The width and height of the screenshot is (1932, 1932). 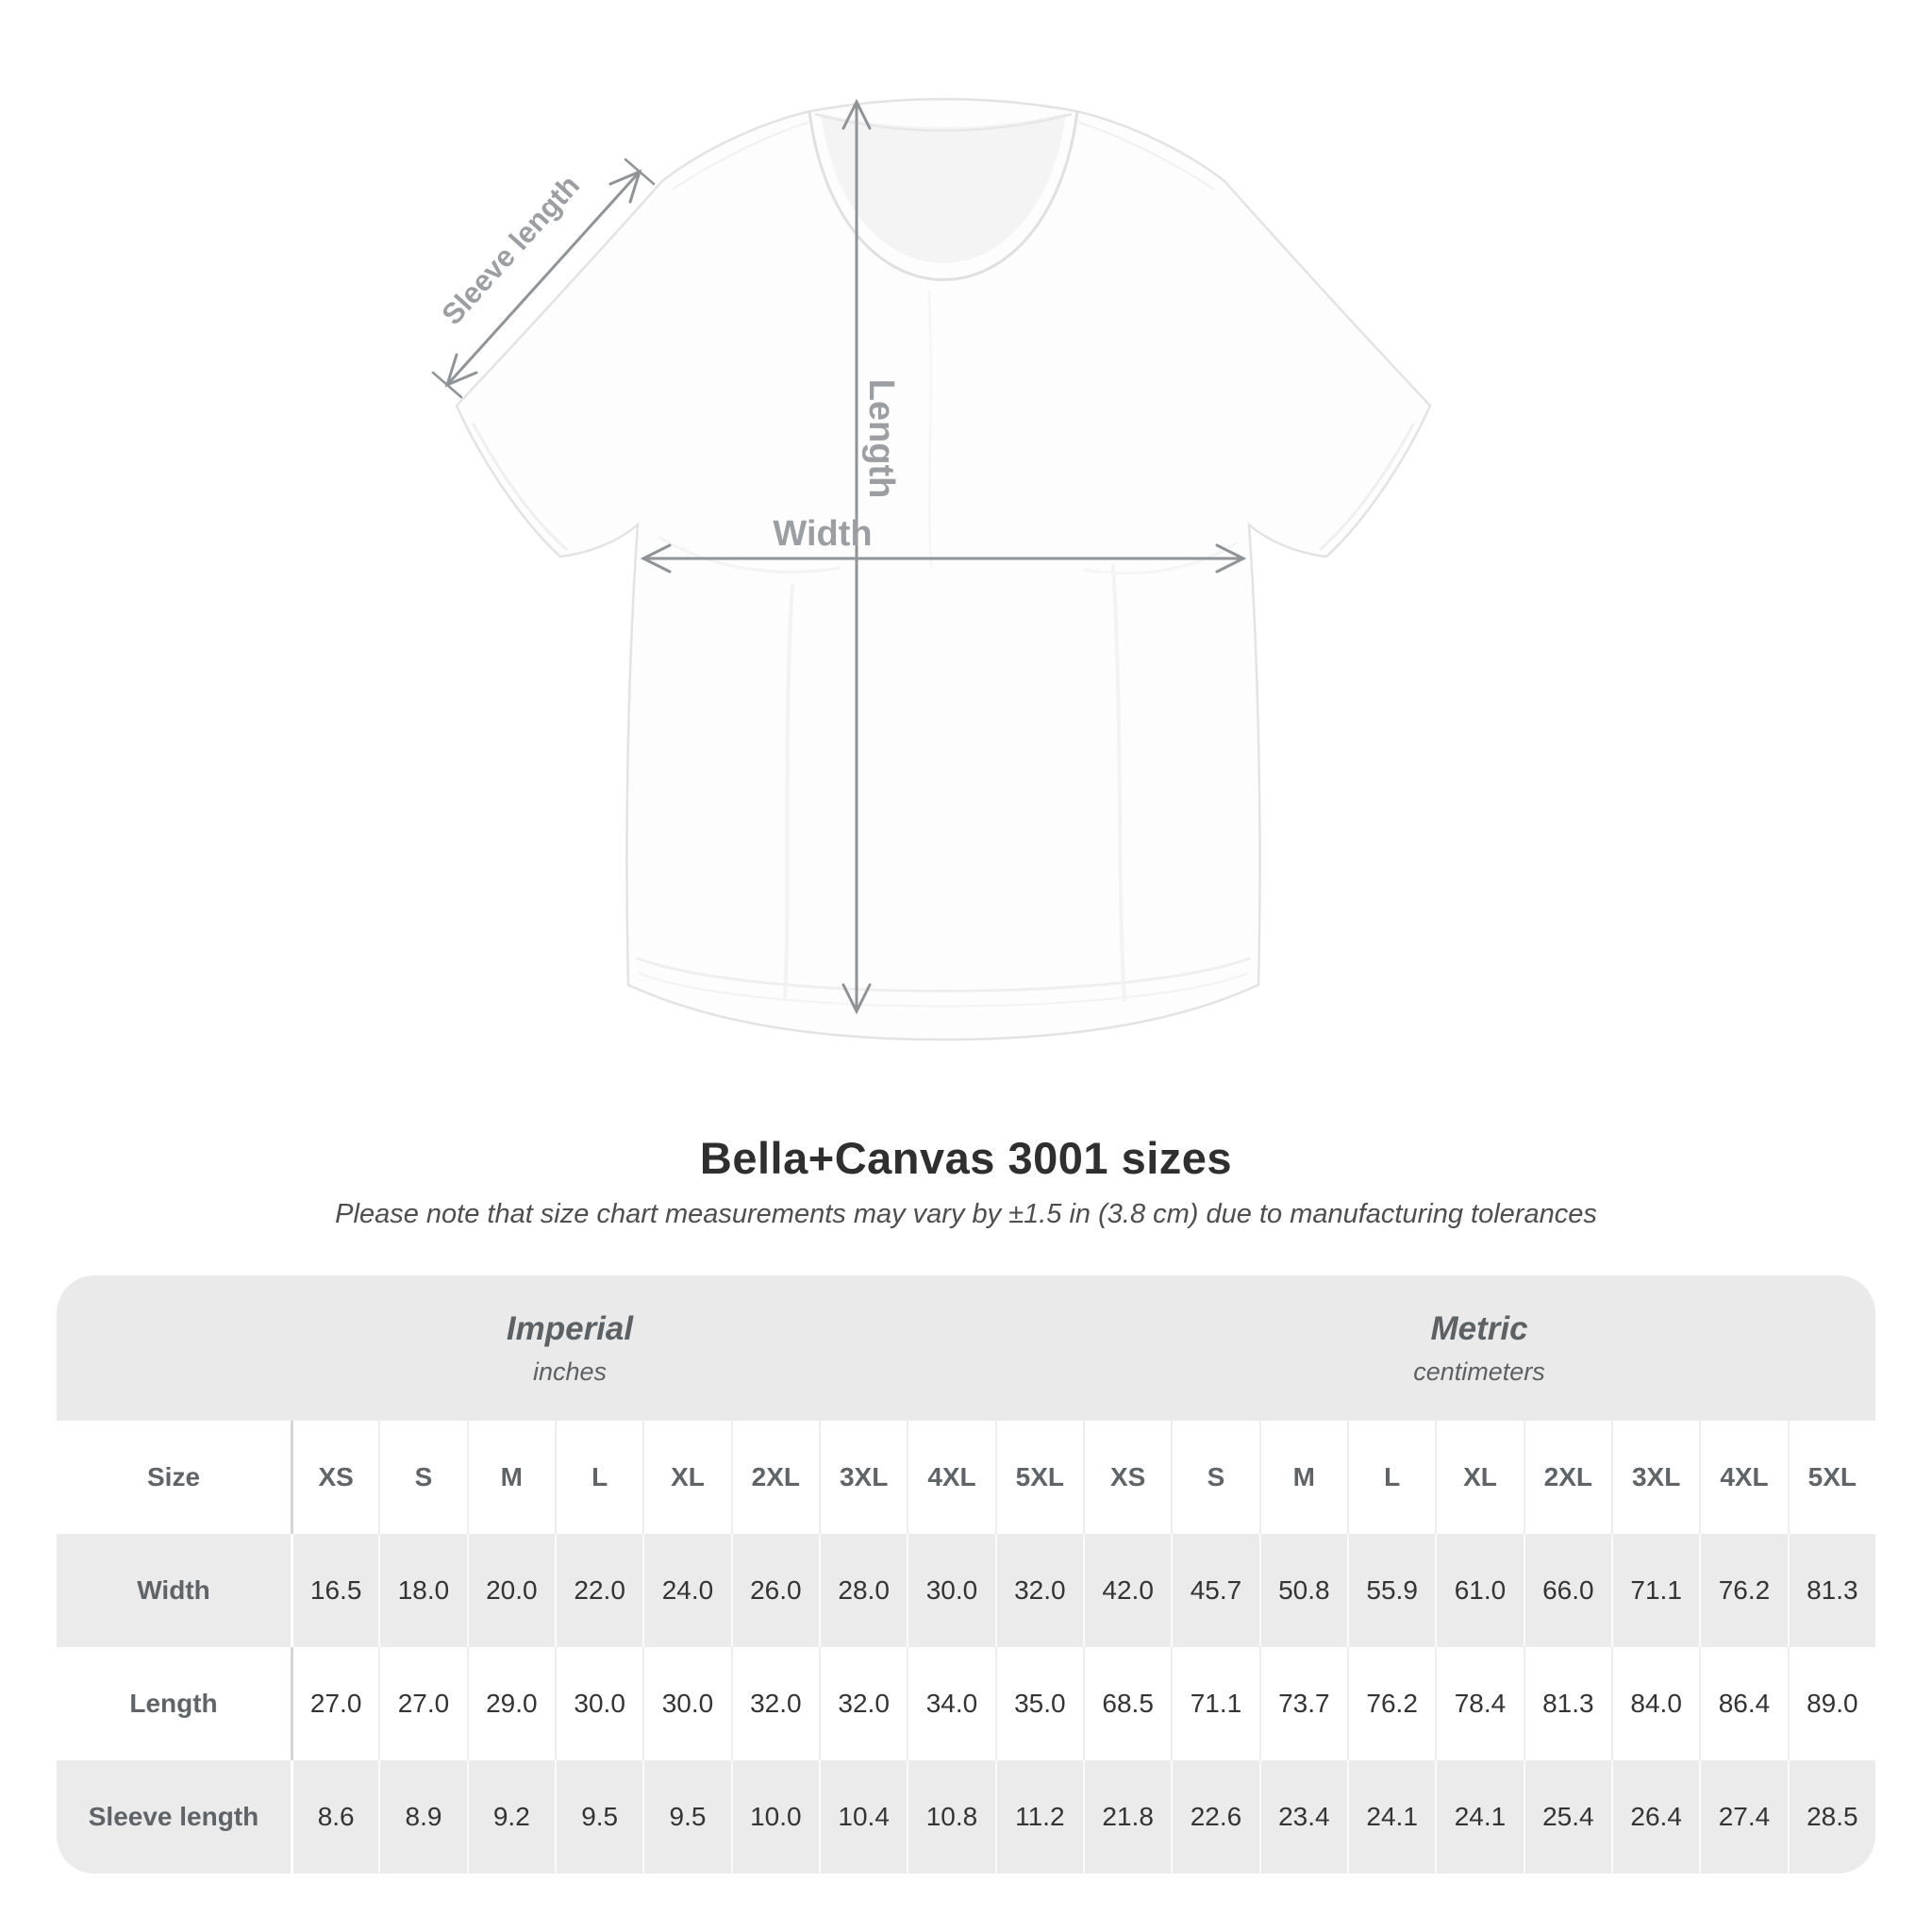 I want to click on value-cell: 89.0, so click(x=1831, y=1704).